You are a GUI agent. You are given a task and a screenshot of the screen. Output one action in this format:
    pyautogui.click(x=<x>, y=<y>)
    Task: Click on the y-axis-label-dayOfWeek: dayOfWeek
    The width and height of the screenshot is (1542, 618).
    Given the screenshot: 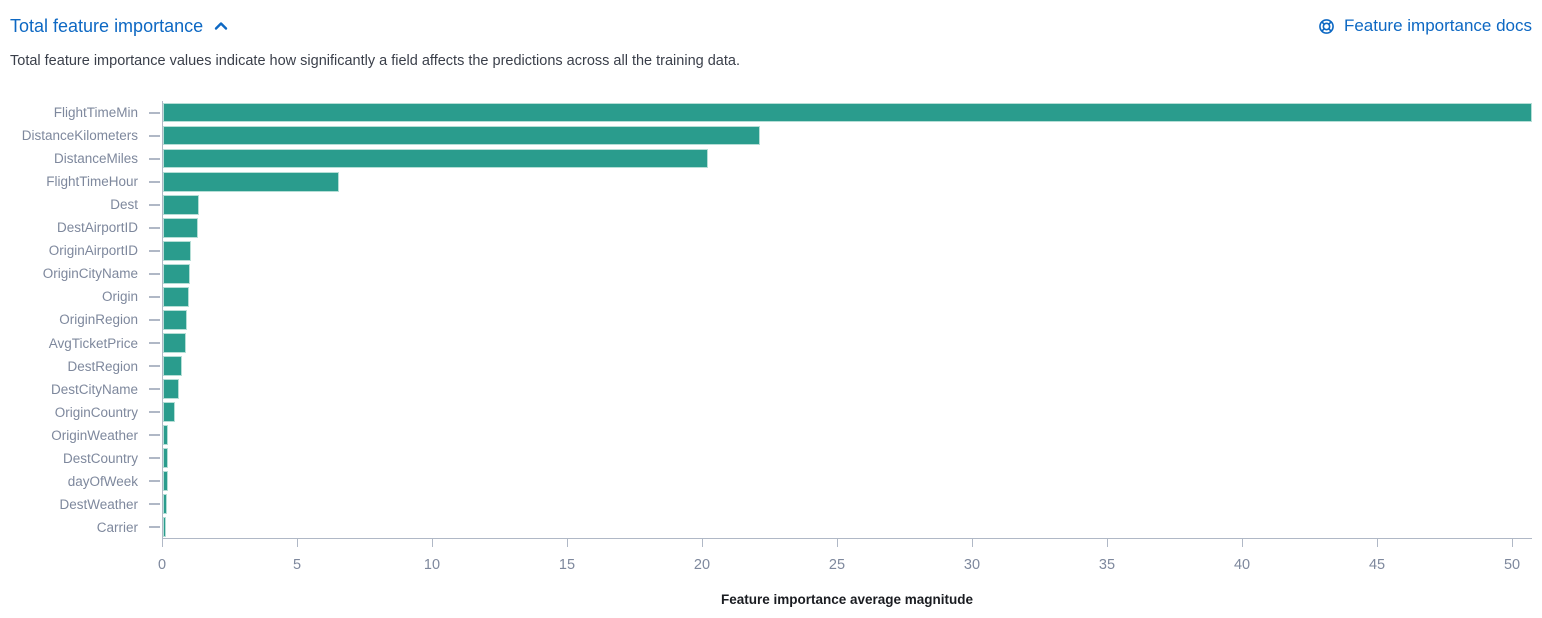 What is the action you would take?
    pyautogui.click(x=102, y=481)
    